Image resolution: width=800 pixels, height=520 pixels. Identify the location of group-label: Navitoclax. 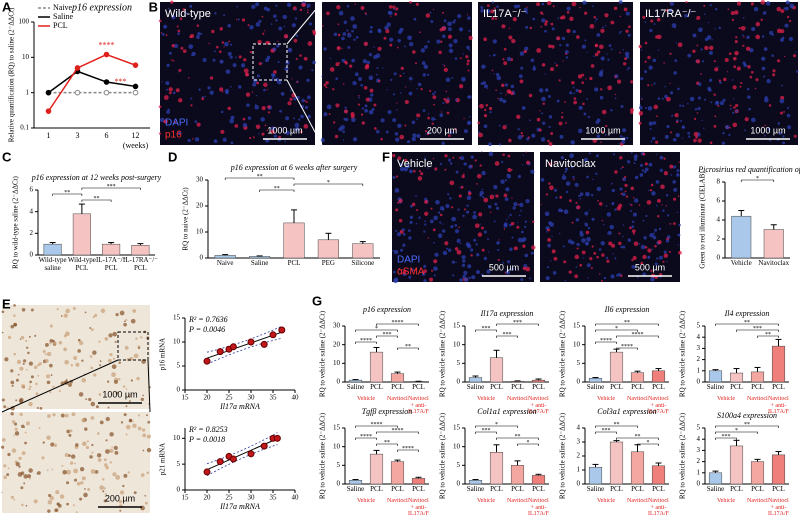
(517, 501).